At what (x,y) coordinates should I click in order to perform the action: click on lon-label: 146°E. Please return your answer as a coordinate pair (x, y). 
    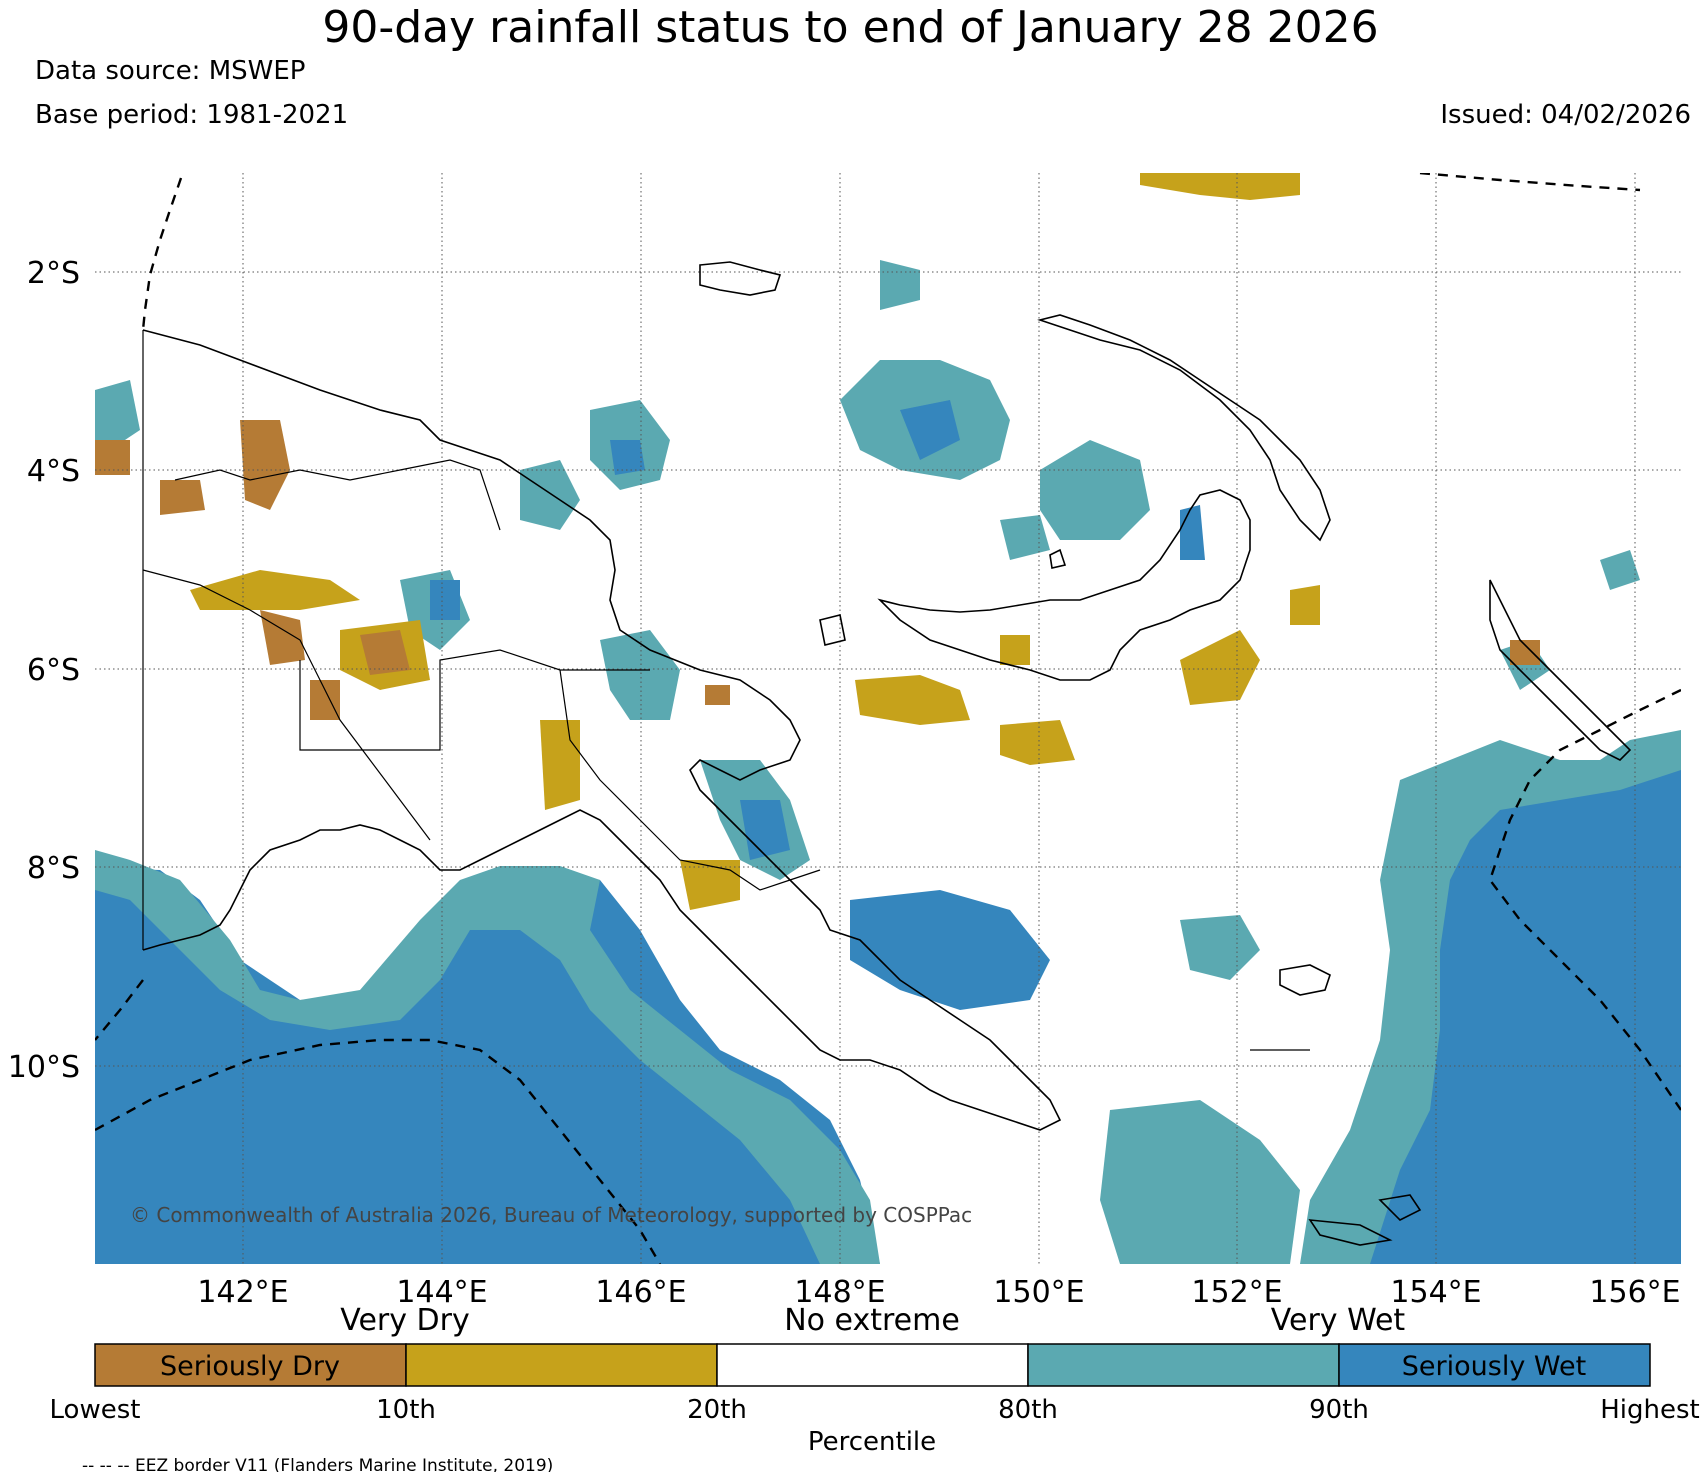
    Looking at the image, I should click on (640, 1292).